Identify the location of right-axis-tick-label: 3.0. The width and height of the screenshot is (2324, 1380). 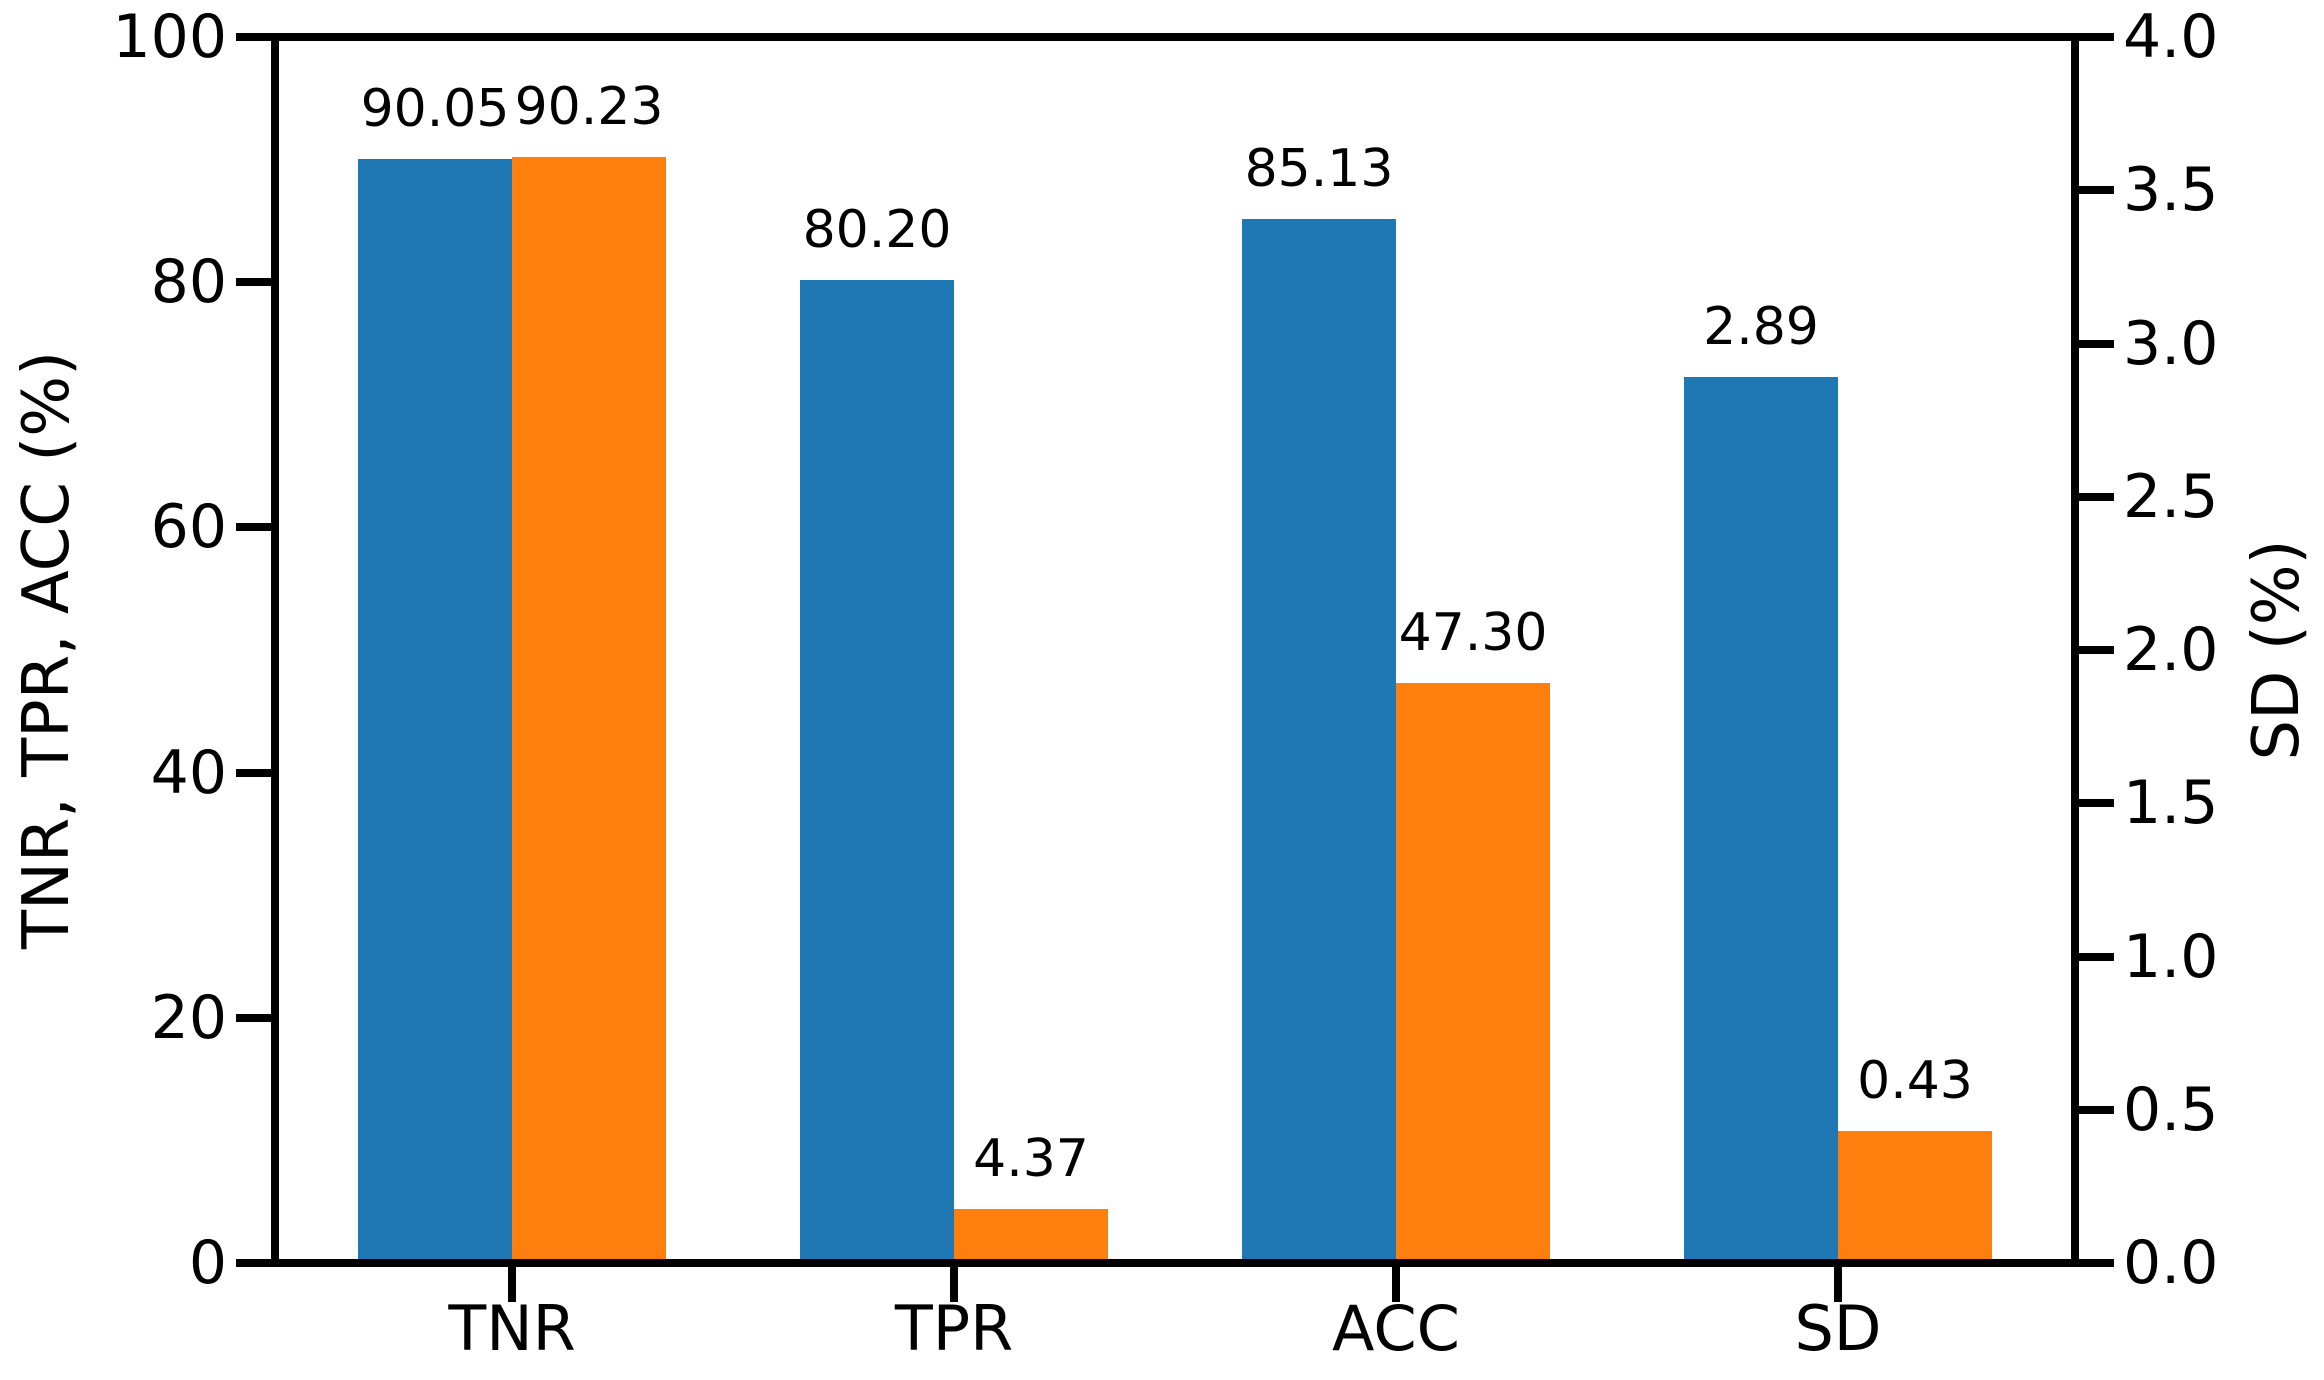
(2171, 343).